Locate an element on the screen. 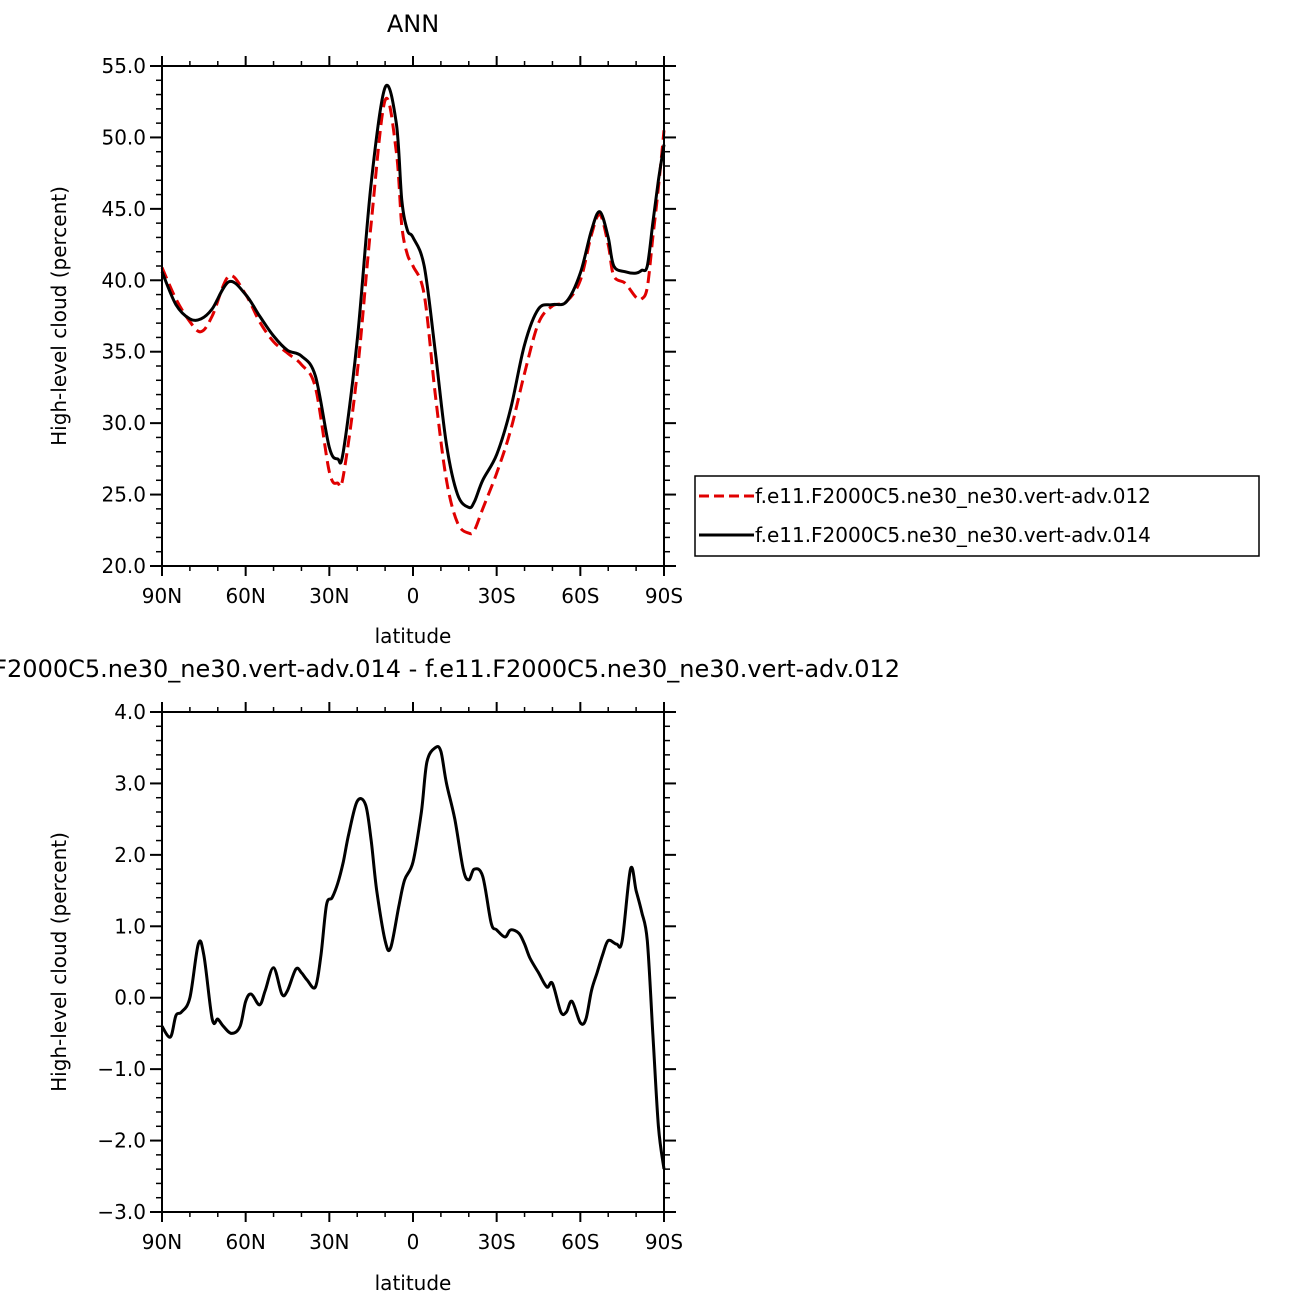  legend-box is located at coordinates (977, 516).